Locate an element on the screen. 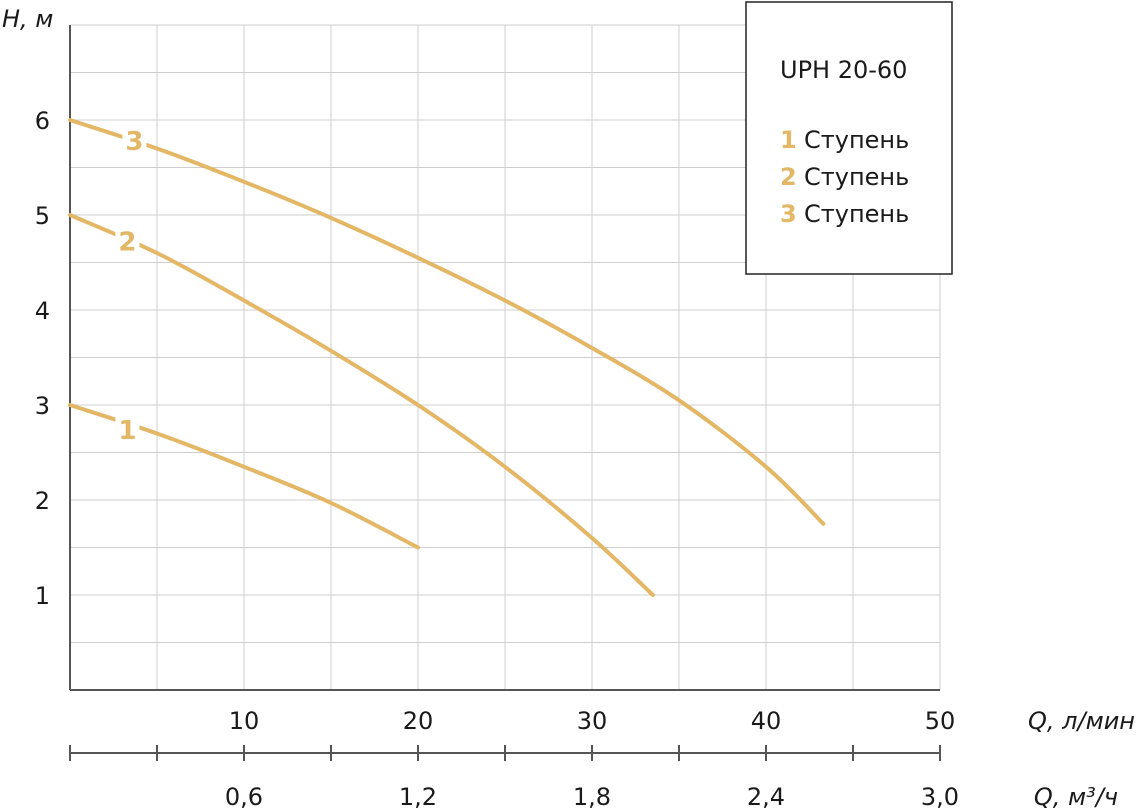 Image resolution: width=1137 pixels, height=812 pixels. legend-box is located at coordinates (849, 138).